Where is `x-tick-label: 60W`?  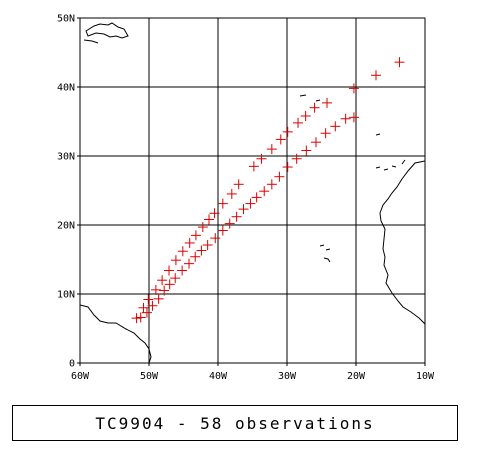
x-tick-label: 60W is located at coordinates (80, 376).